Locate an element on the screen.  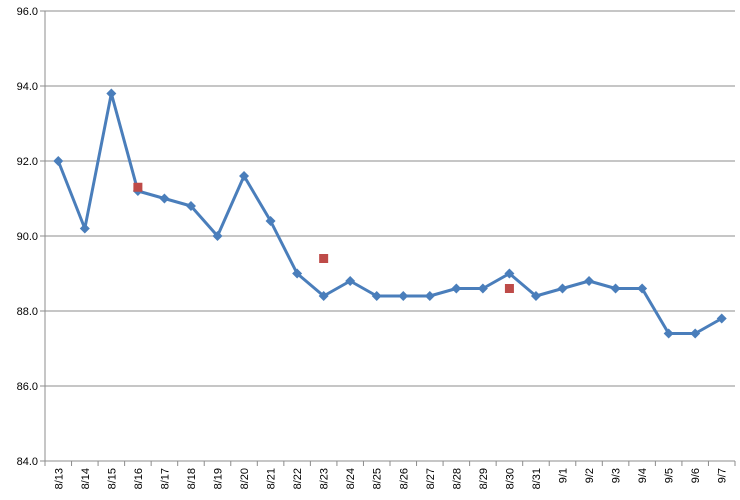
y-tick-label: 94.0 is located at coordinates (27, 87).